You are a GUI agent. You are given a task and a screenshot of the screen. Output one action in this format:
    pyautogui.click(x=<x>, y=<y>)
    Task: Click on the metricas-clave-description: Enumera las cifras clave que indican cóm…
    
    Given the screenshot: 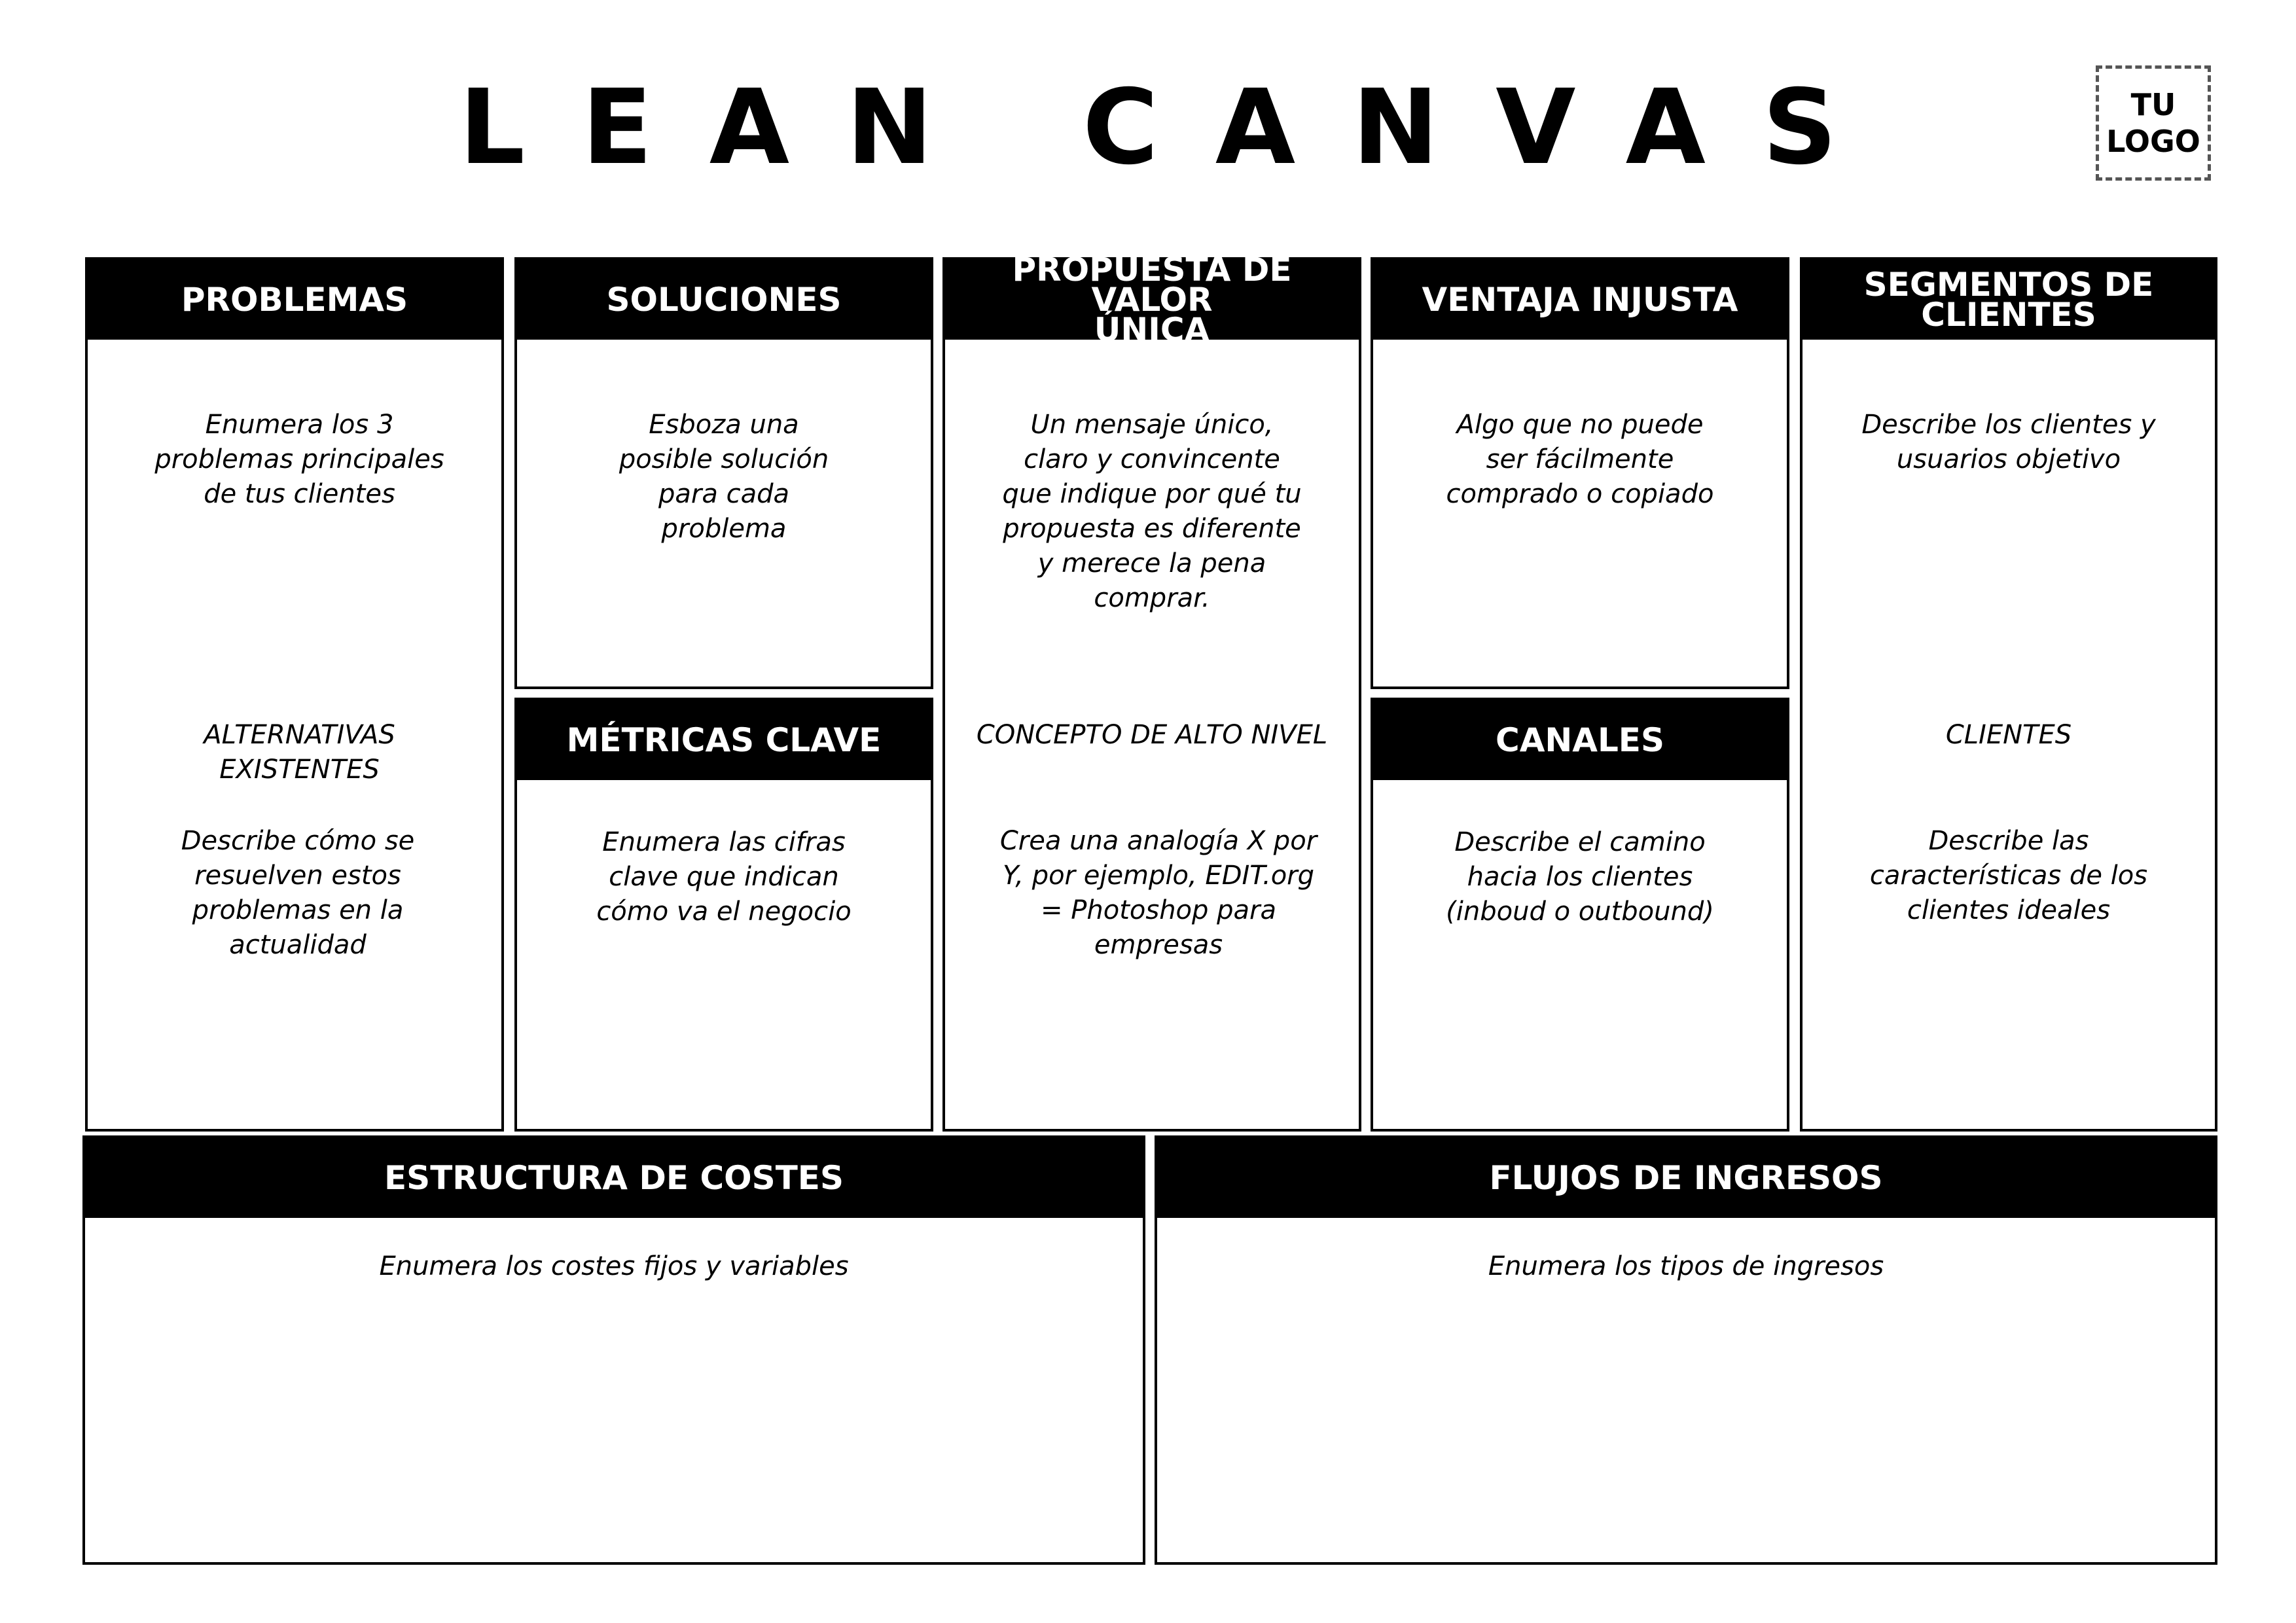 What is the action you would take?
    pyautogui.click(x=724, y=877)
    